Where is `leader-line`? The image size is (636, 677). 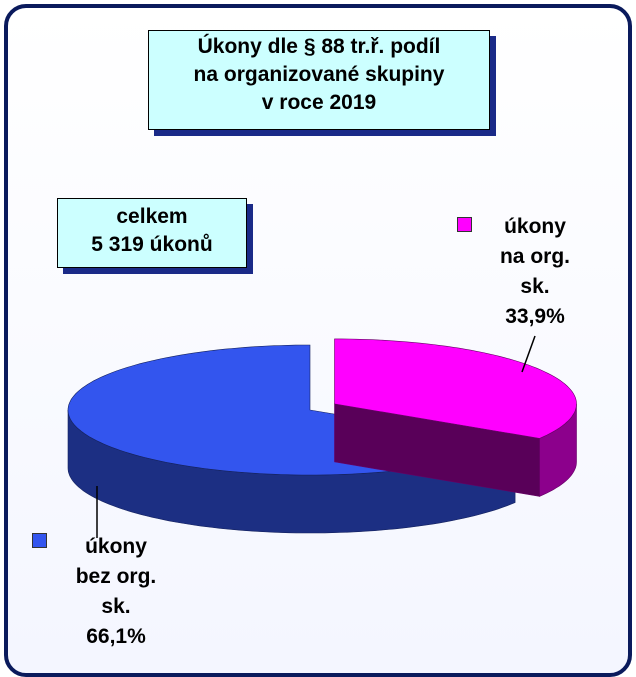 leader-line is located at coordinates (528, 354).